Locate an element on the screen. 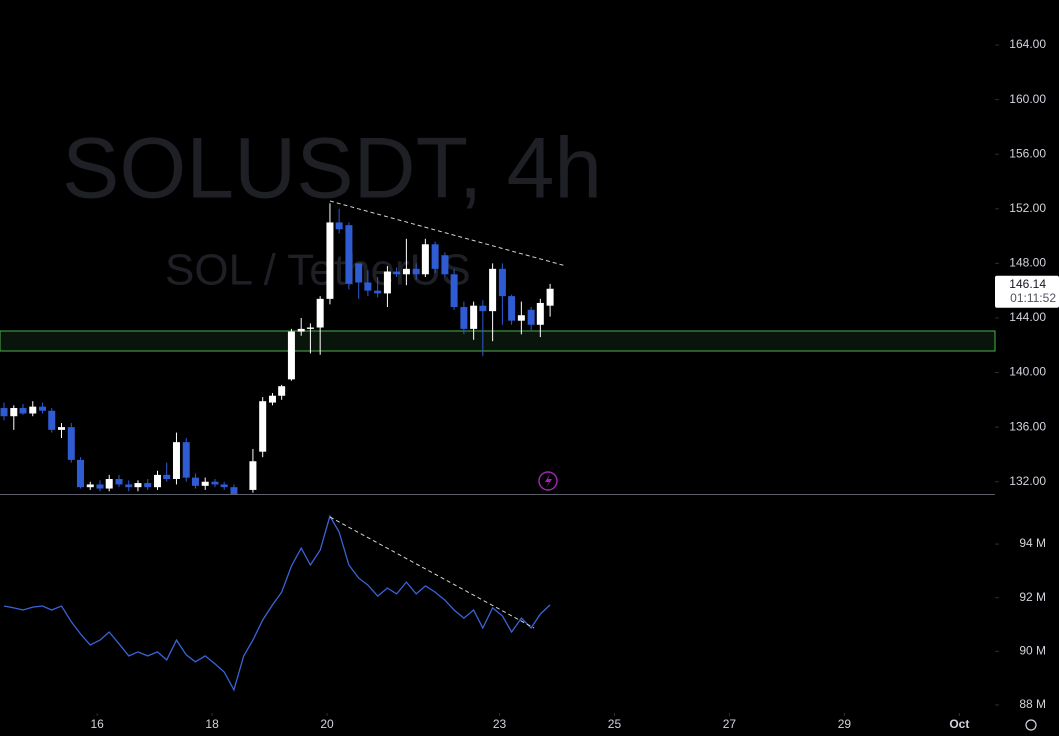  indicator-pane is located at coordinates (277, 603).